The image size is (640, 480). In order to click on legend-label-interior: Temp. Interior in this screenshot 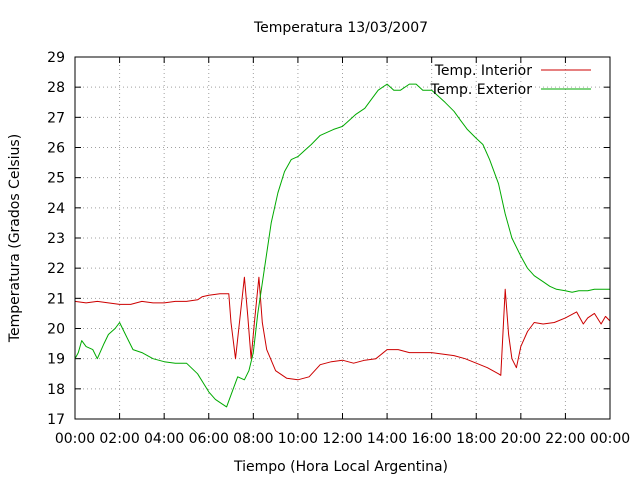, I will do `click(483, 71)`.